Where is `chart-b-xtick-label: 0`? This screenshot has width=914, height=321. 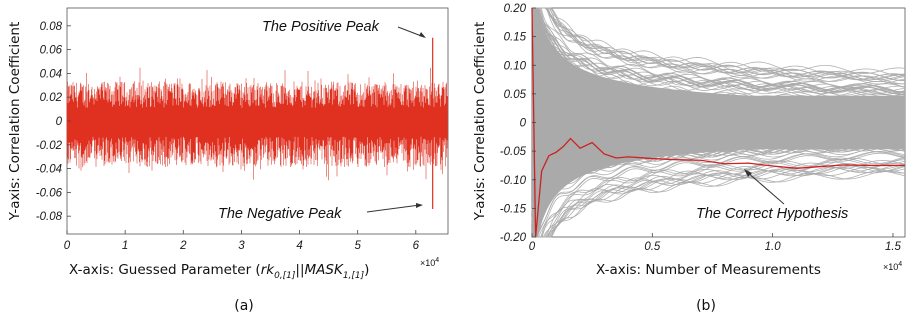
chart-b-xtick-label: 0 is located at coordinates (532, 247).